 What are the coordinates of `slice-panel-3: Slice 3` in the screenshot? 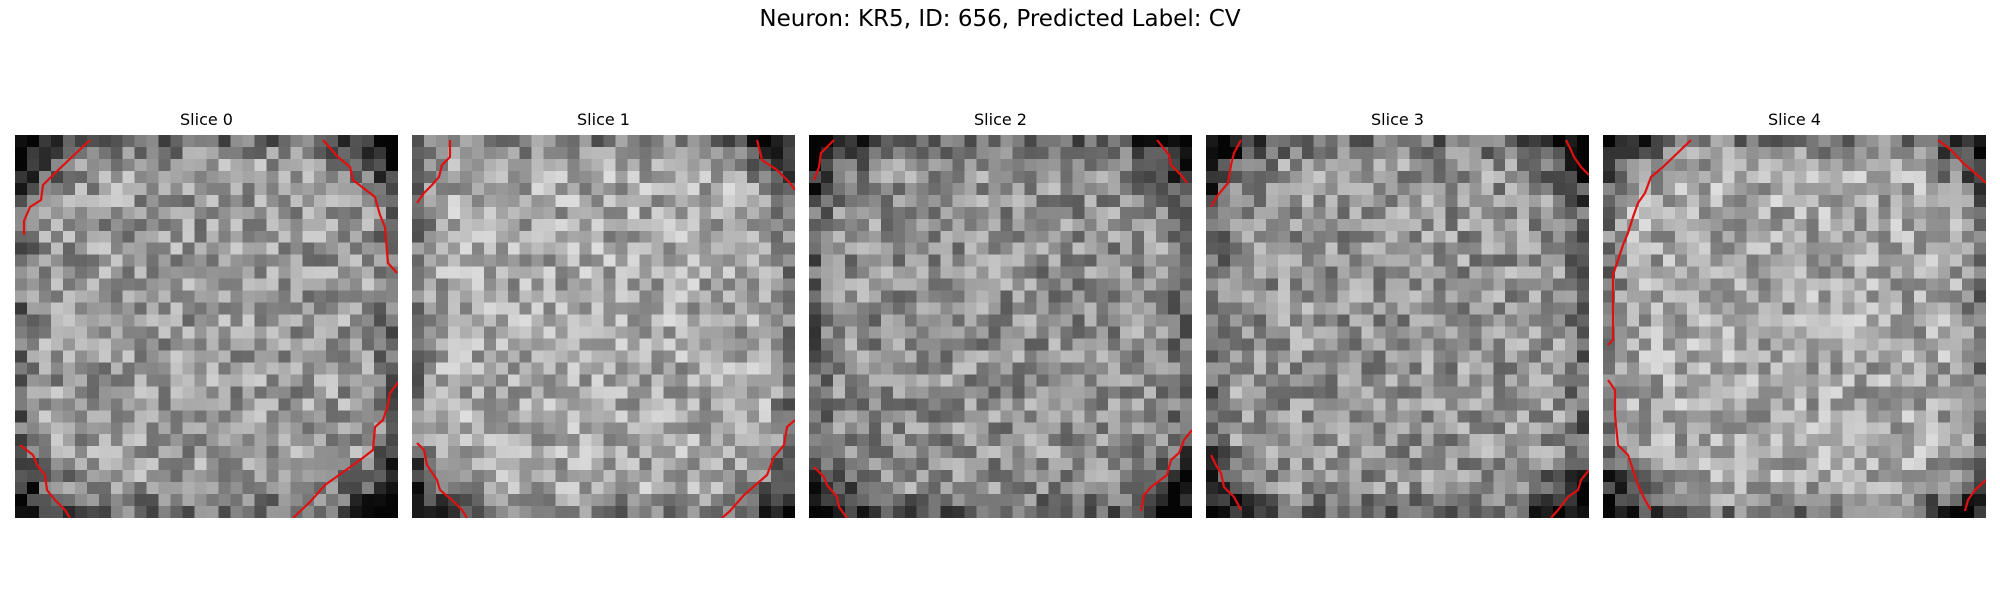 It's located at (1397, 314).